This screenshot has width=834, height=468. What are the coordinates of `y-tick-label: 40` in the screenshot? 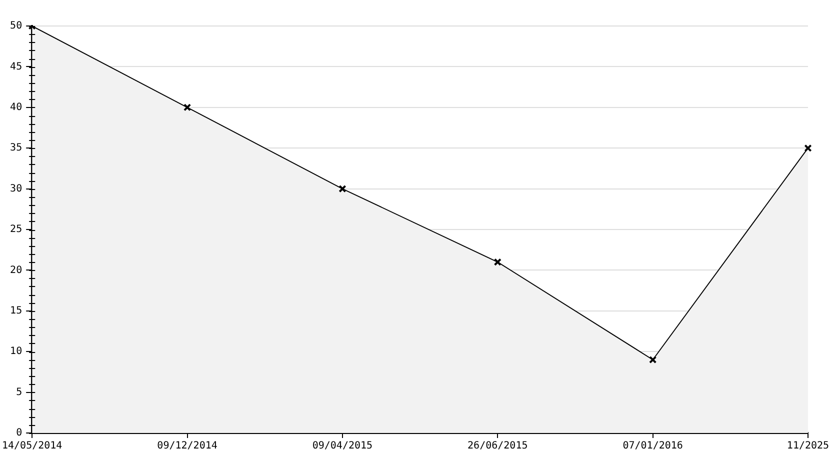 It's located at (16, 107).